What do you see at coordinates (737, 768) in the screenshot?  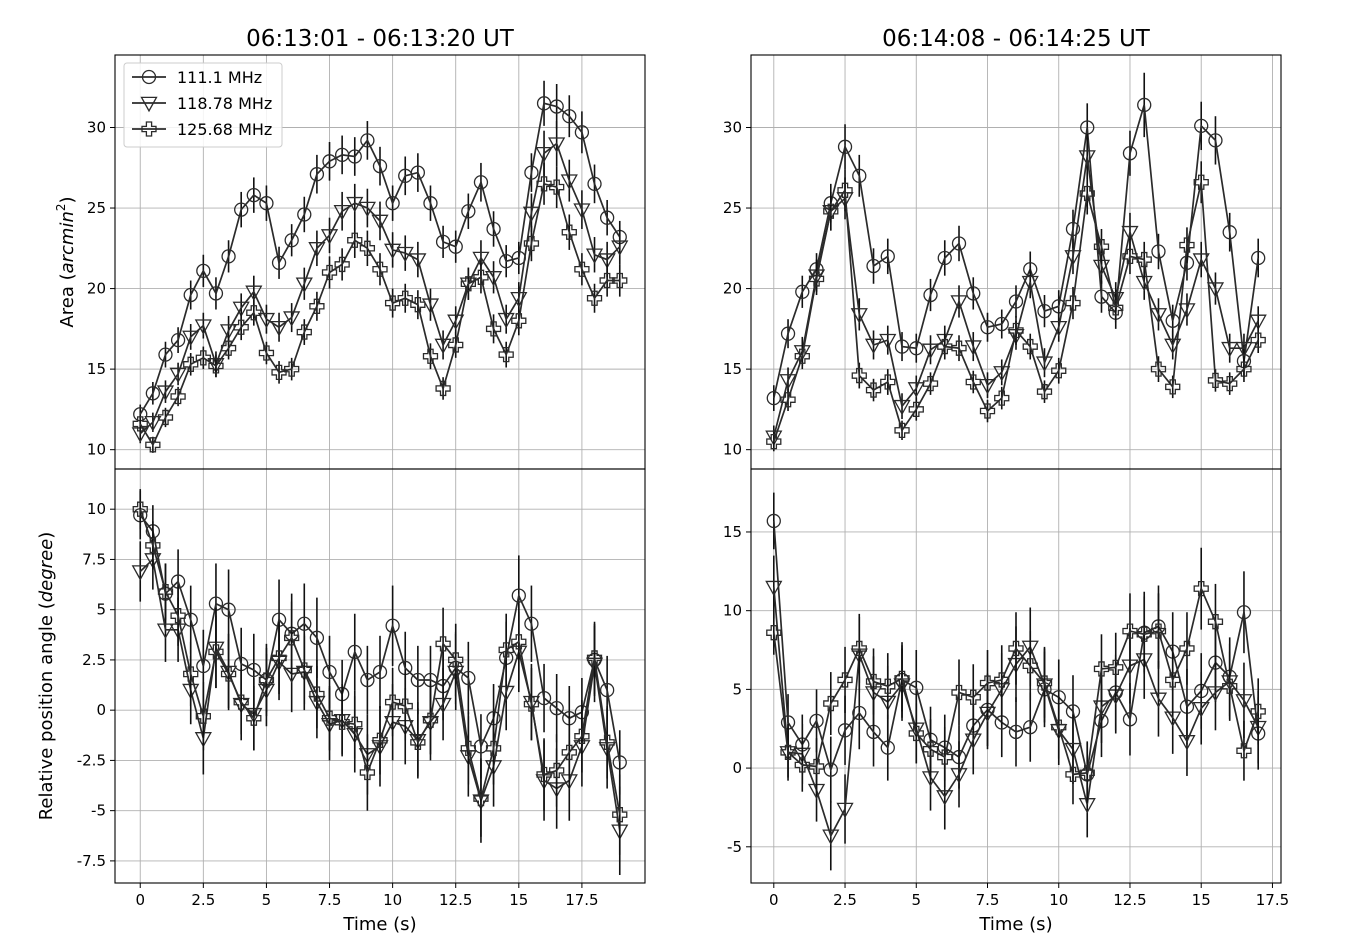 I see `y-tick-label: 0` at bounding box center [737, 768].